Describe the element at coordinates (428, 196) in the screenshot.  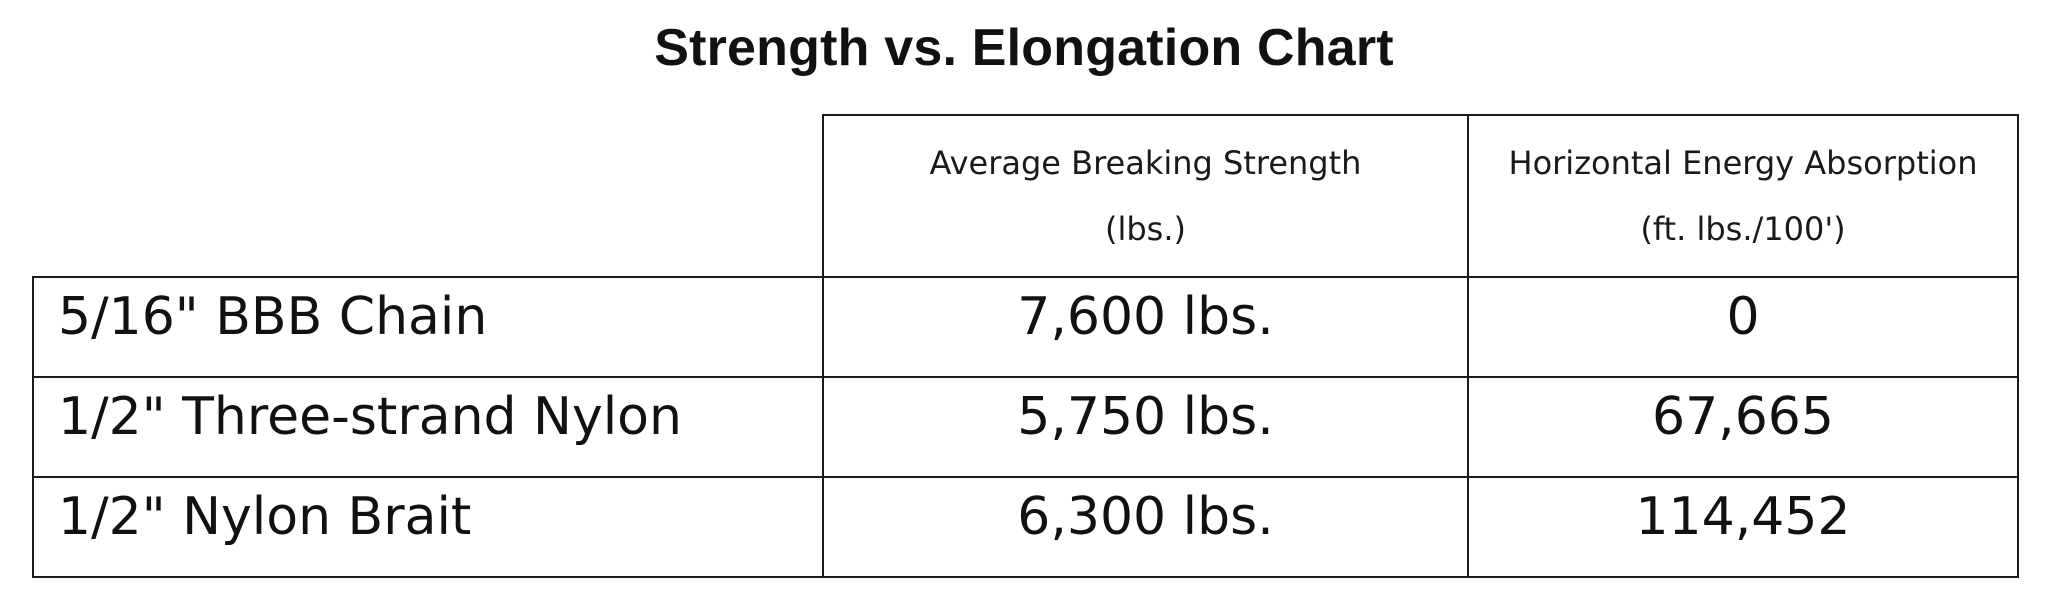
I see `empty-corner-cell` at that location.